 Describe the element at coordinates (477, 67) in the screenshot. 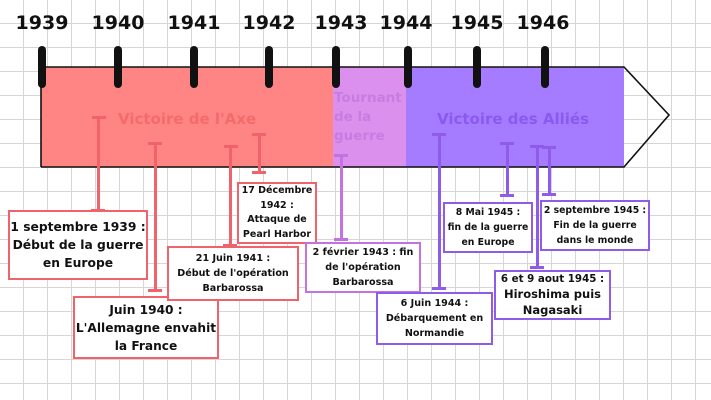

I see `year-tick-1945` at that location.